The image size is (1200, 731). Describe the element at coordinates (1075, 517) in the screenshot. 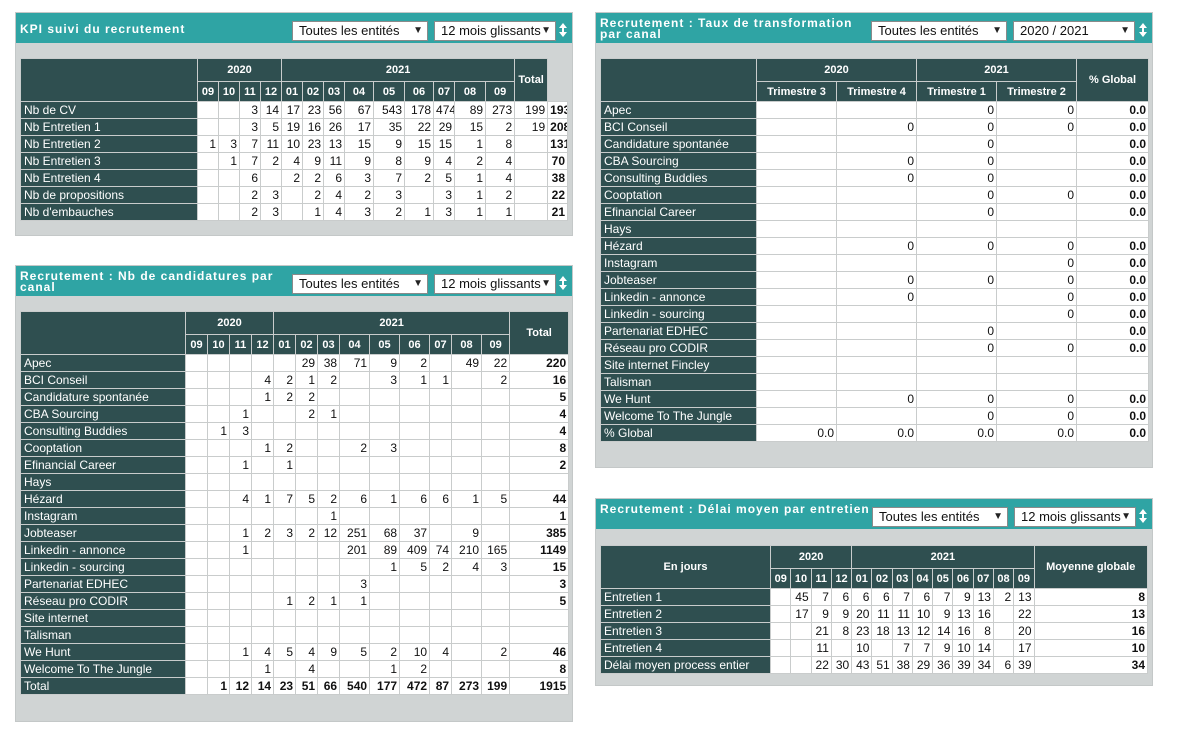

I see `delai-period-select: 12 mois glissants ▼` at that location.